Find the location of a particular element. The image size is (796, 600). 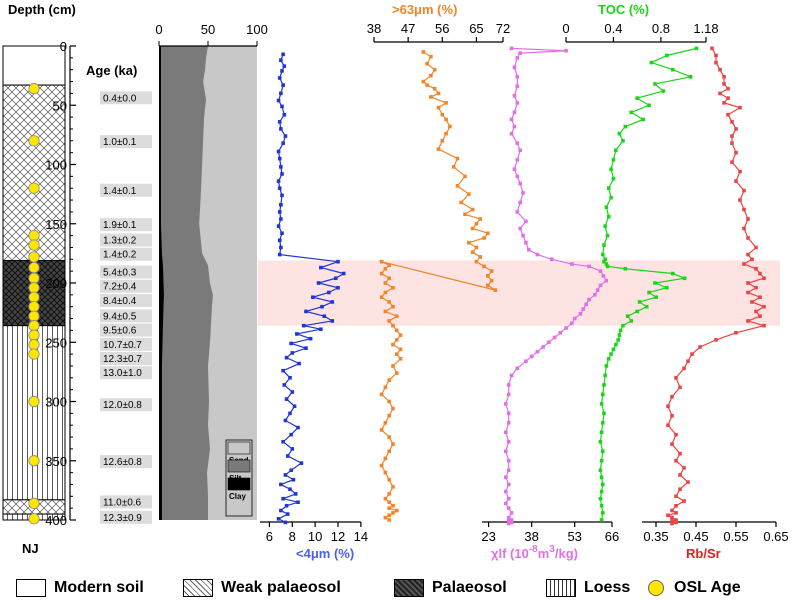

axis-title-rbsr: Rb/Sr is located at coordinates (703, 553).